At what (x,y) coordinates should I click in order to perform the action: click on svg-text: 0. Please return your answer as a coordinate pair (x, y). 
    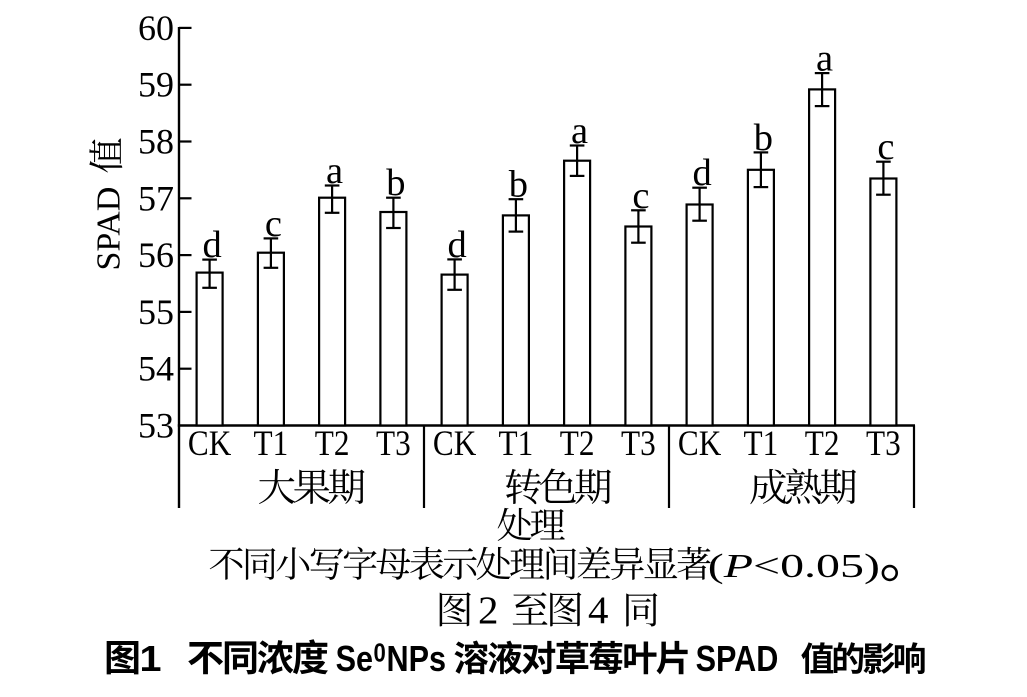
    Looking at the image, I should click on (380, 653).